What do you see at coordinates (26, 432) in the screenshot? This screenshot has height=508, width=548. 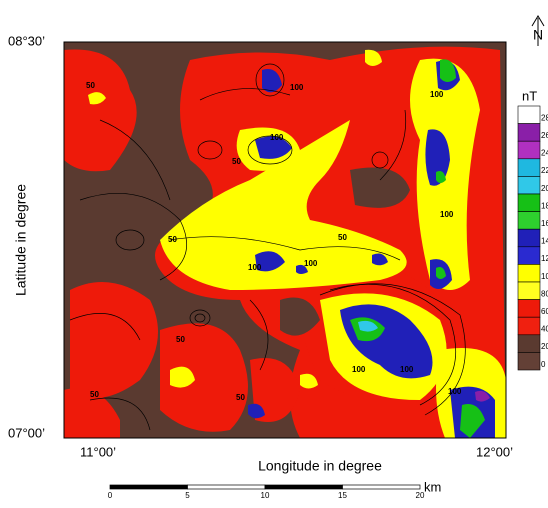 I see `lat-label: 07°00’` at bounding box center [26, 432].